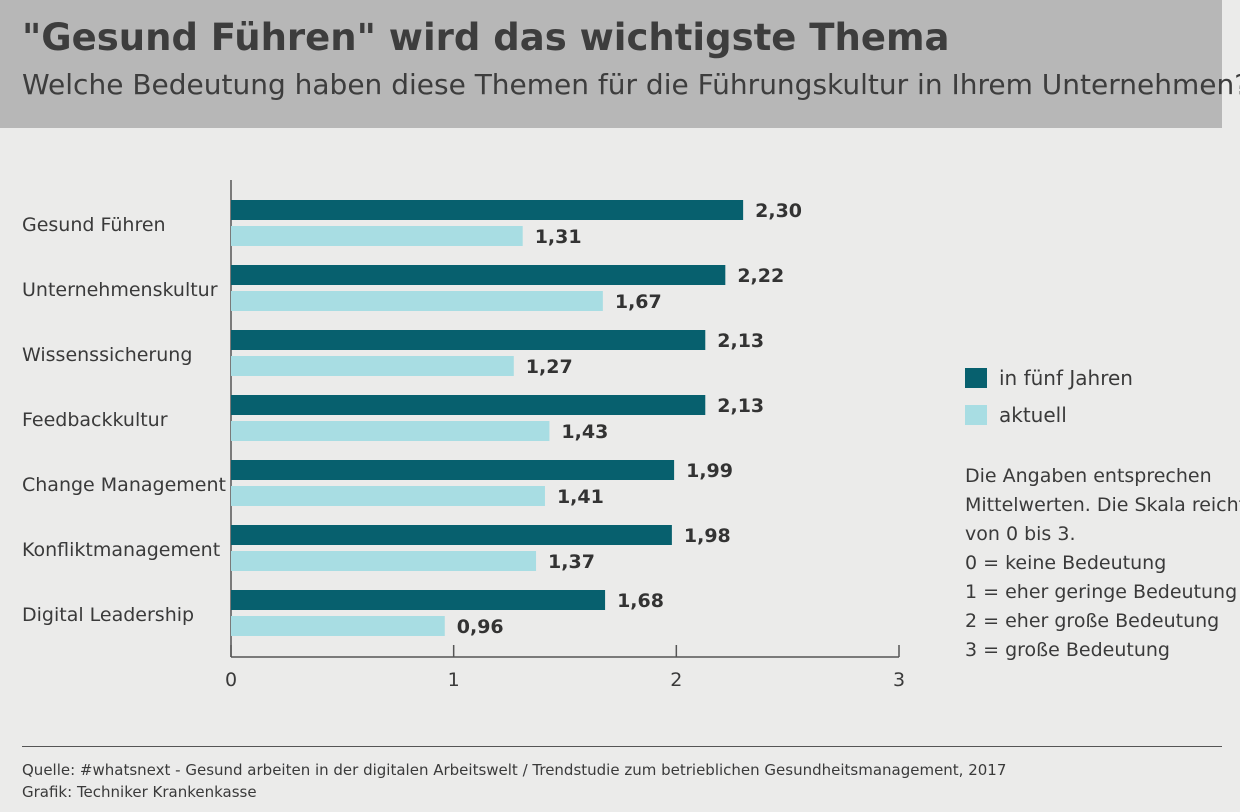  What do you see at coordinates (976, 415) in the screenshot?
I see `legend-swatch-current` at bounding box center [976, 415].